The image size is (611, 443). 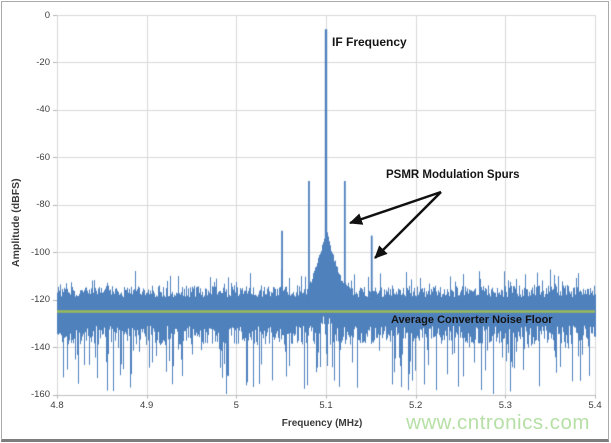 What do you see at coordinates (40, 347) in the screenshot?
I see `y-tick-label: -140` at bounding box center [40, 347].